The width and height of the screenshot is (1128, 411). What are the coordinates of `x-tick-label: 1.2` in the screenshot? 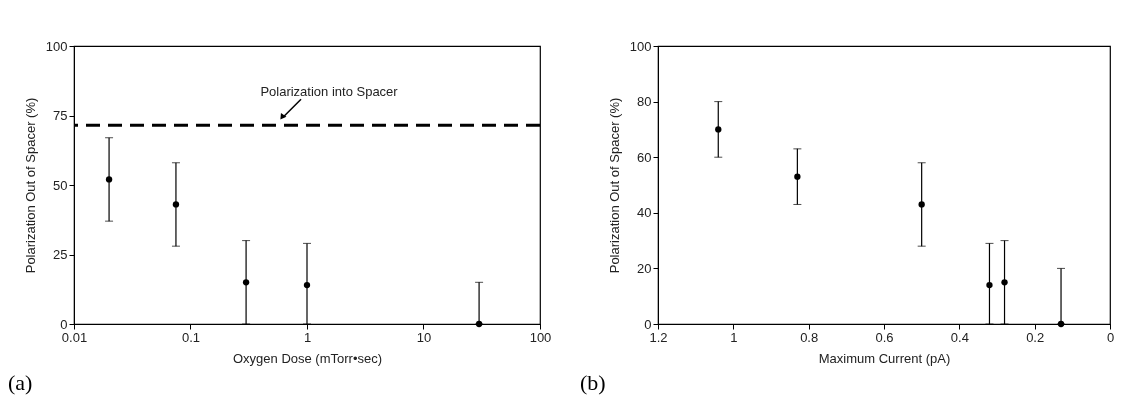 It's located at (658, 337).